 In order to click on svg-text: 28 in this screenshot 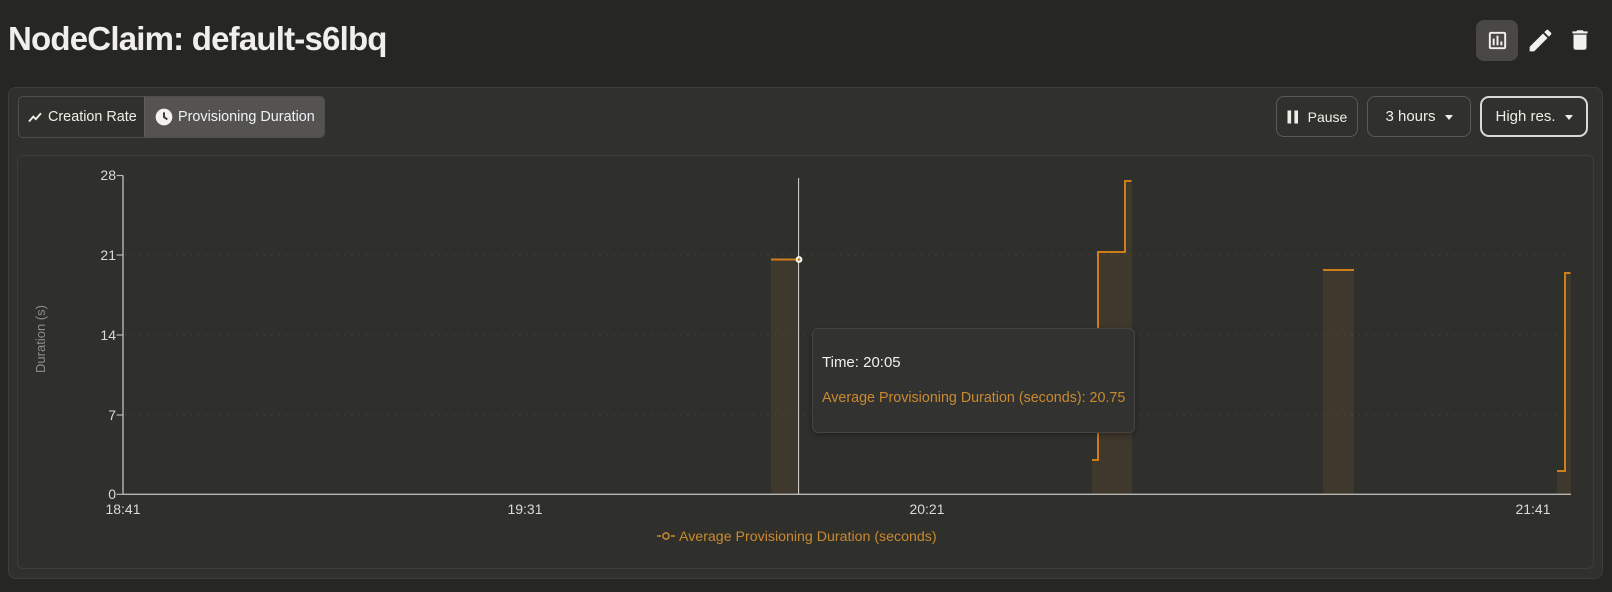, I will do `click(108, 175)`.